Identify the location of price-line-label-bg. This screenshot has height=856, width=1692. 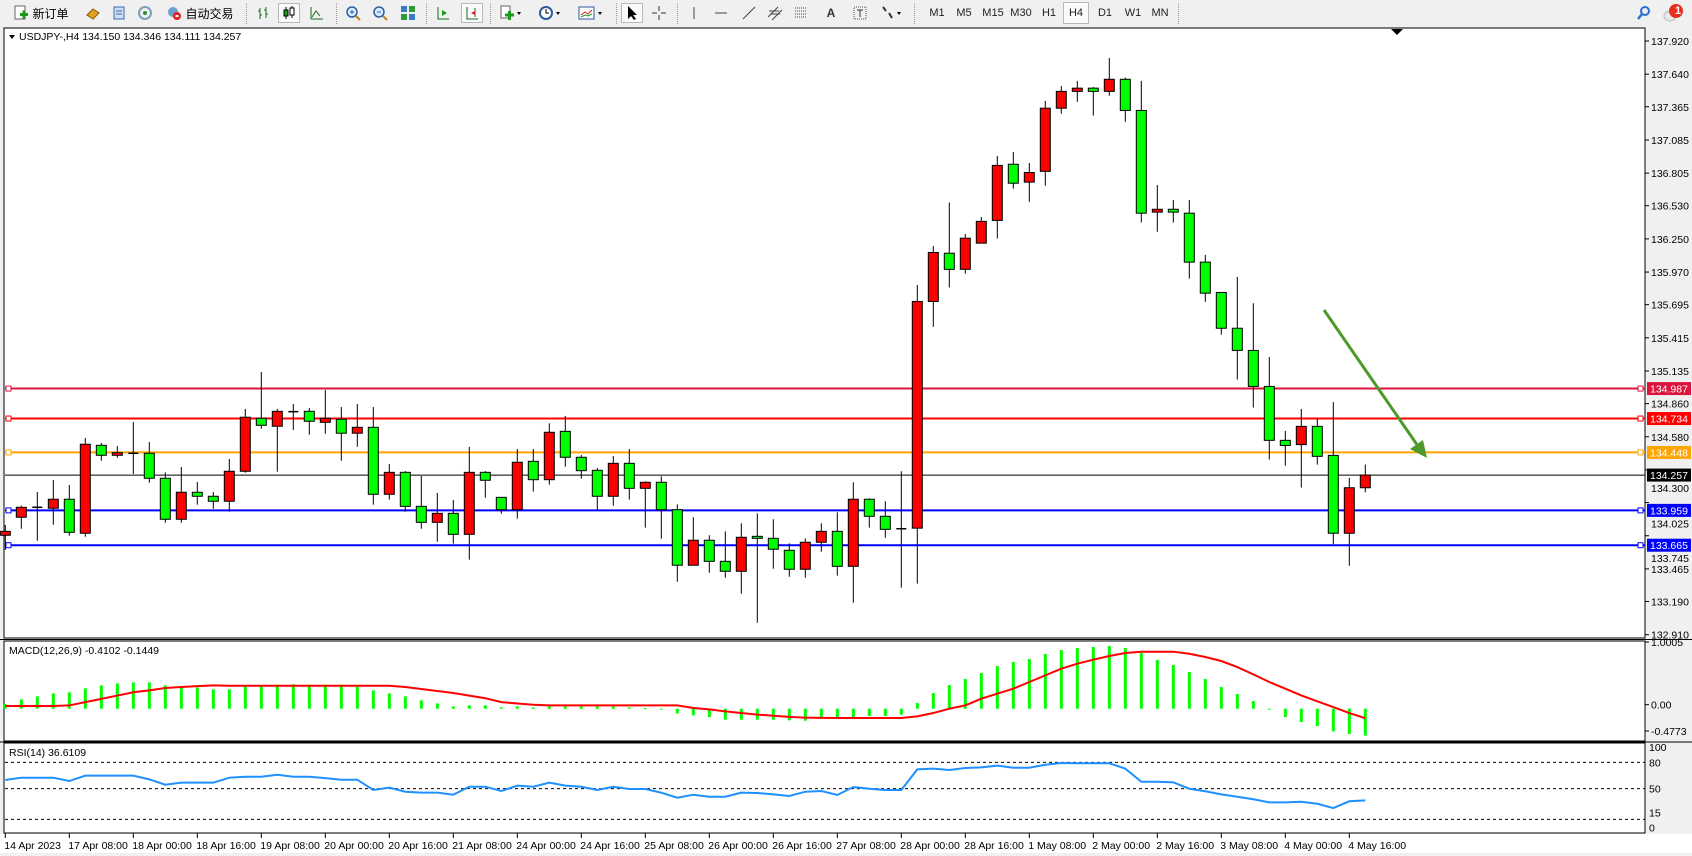
(1669, 389).